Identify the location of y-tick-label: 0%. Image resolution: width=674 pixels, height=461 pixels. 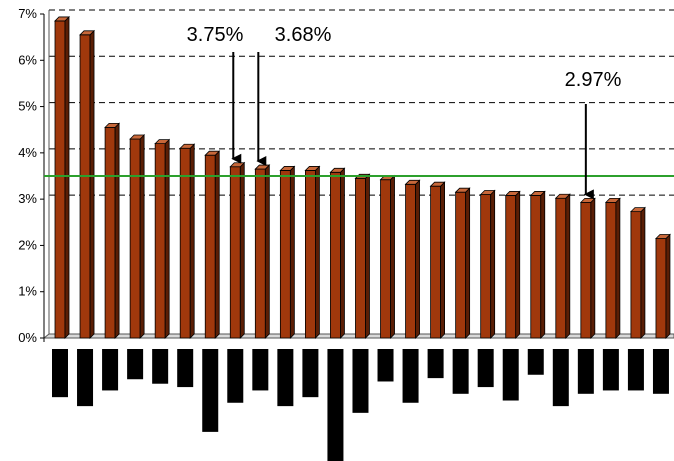
(27, 337).